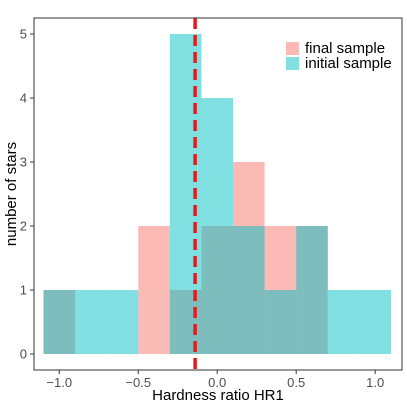 Image resolution: width=407 pixels, height=412 pixels. What do you see at coordinates (23, 354) in the screenshot?
I see `y-tick-label-0: 0` at bounding box center [23, 354].